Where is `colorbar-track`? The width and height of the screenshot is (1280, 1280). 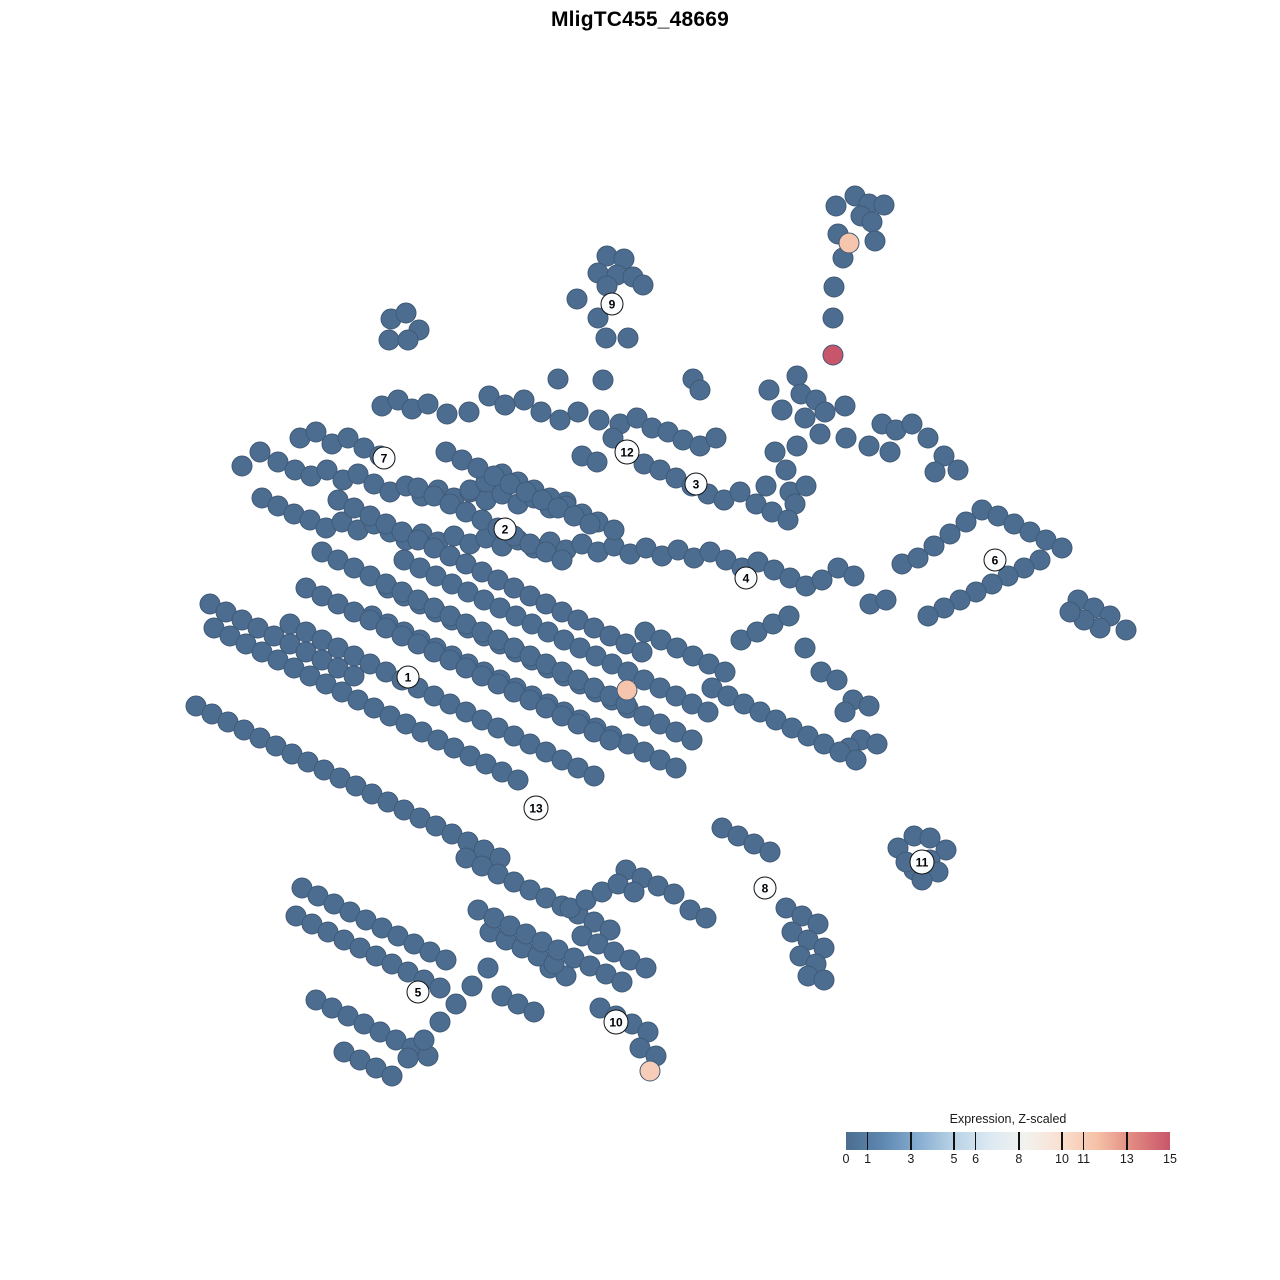 colorbar-track is located at coordinates (1008, 1141).